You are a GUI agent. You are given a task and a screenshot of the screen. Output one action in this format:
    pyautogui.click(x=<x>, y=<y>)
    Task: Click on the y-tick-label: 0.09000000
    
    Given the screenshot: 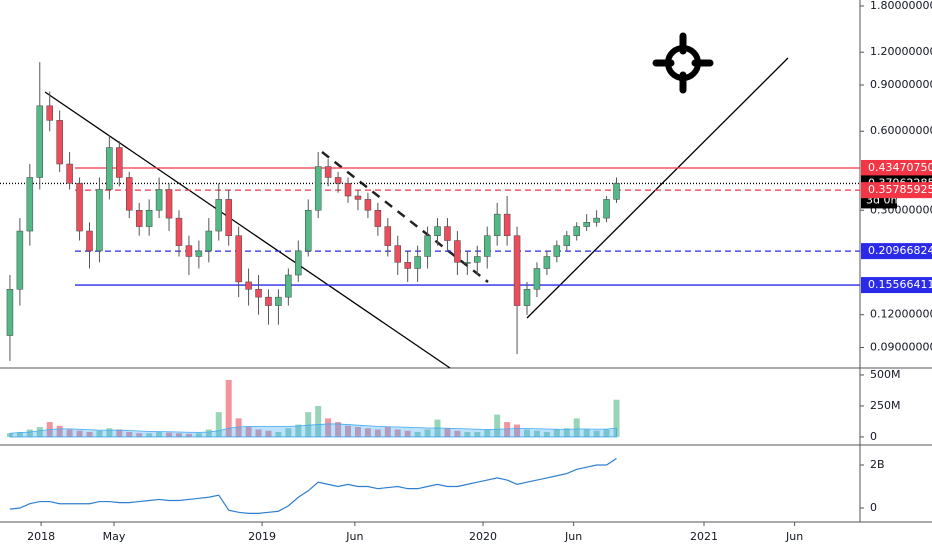 What is the action you would take?
    pyautogui.click(x=901, y=347)
    